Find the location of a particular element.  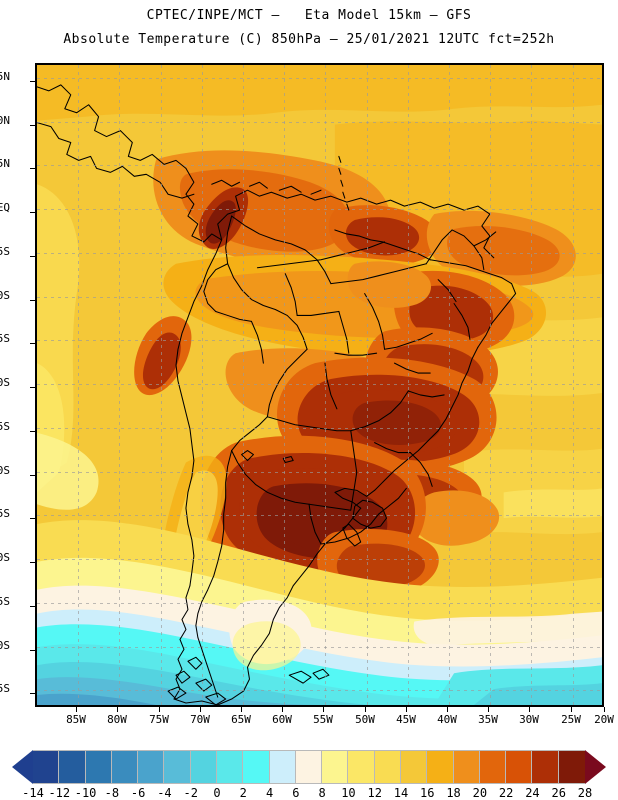

colorbar-tick--12: -12 is located at coordinates (59, 793).